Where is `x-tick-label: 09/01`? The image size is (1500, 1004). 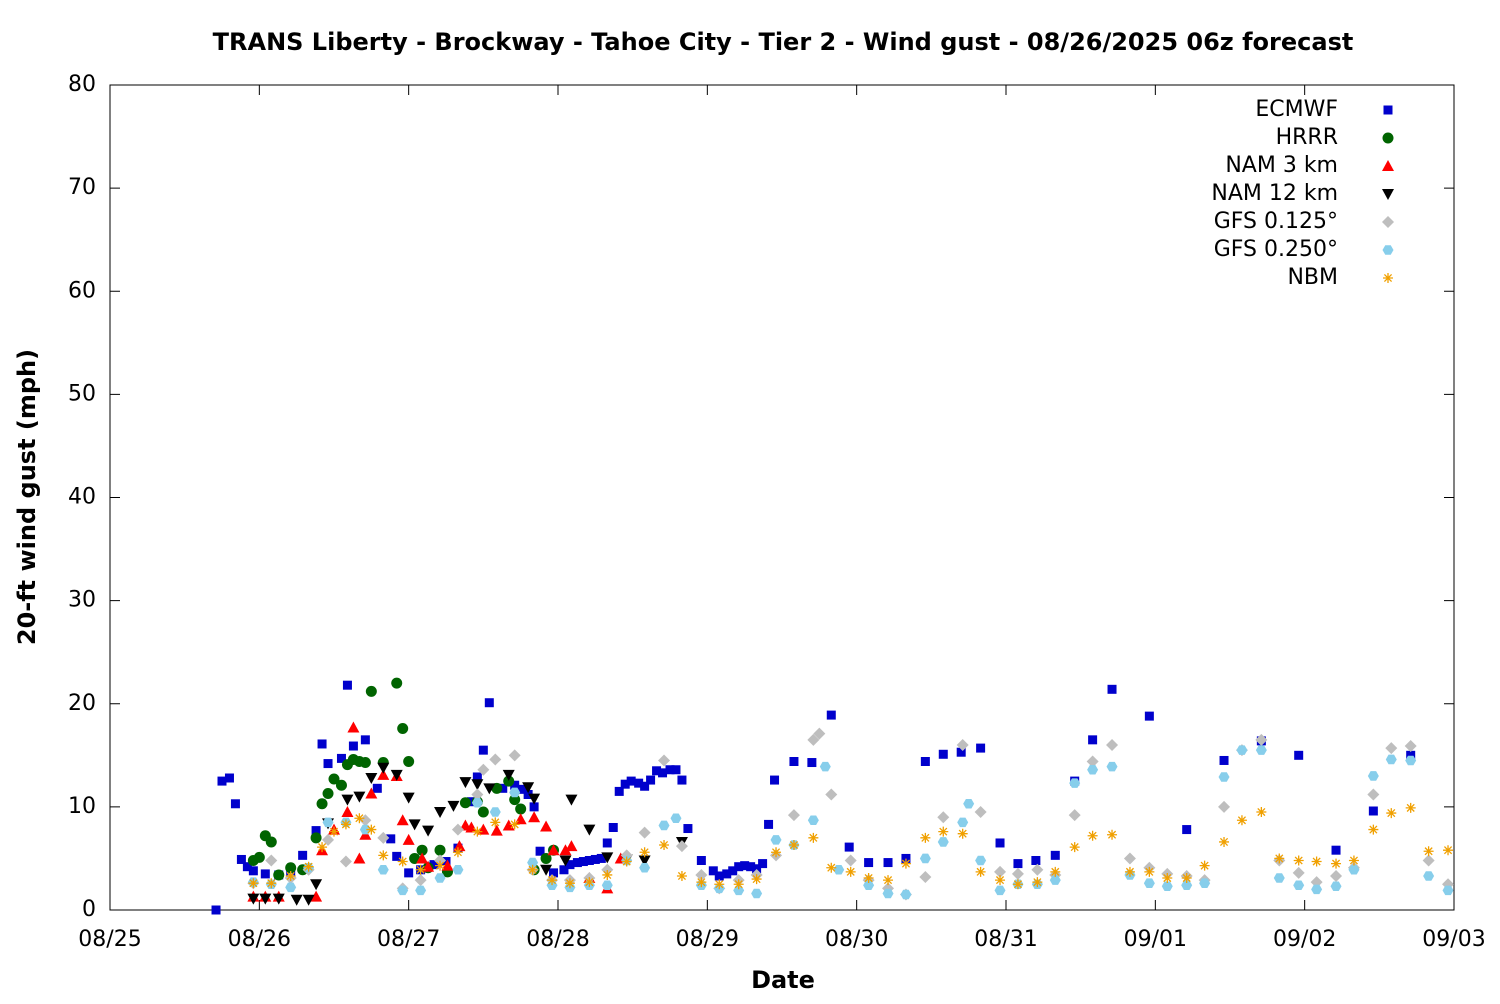
x-tick-label: 09/01 is located at coordinates (1155, 939).